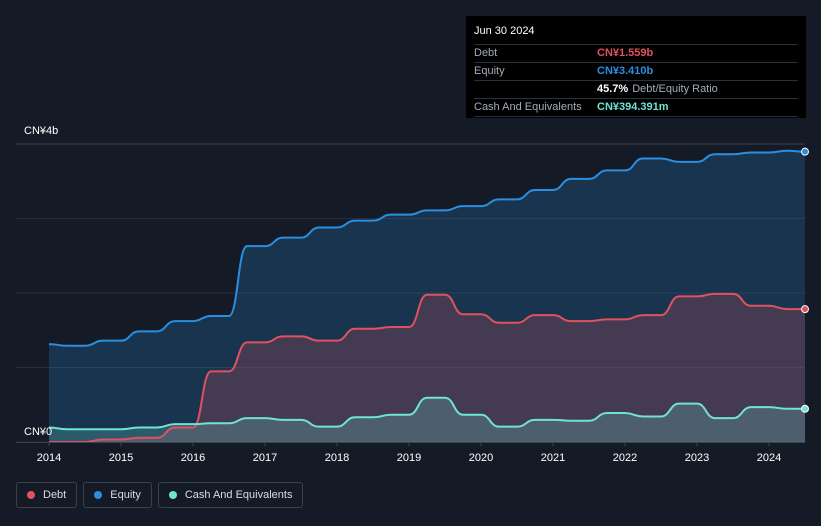 The width and height of the screenshot is (821, 526). Describe the element at coordinates (697, 458) in the screenshot. I see `x-tick-label: 2023` at that location.